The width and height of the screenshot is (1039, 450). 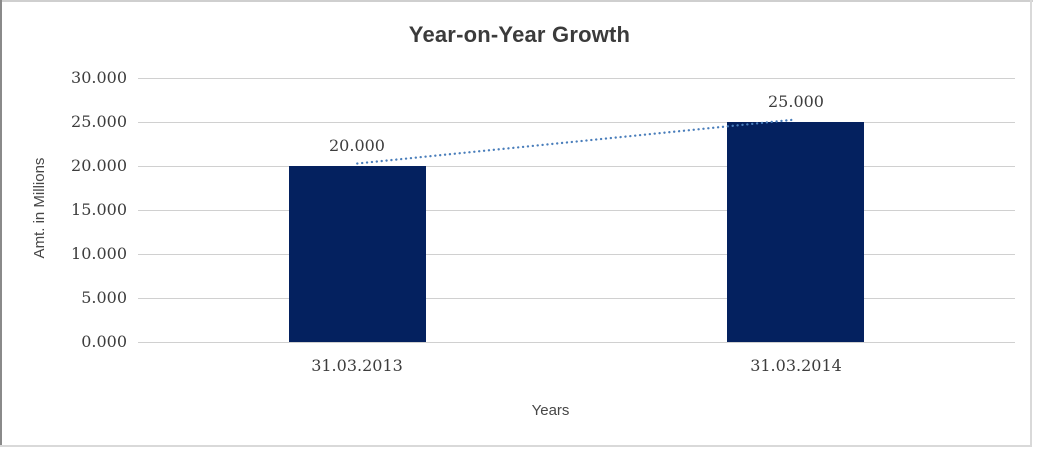 I want to click on x-category-label: 31.03.2013, so click(x=357, y=365).